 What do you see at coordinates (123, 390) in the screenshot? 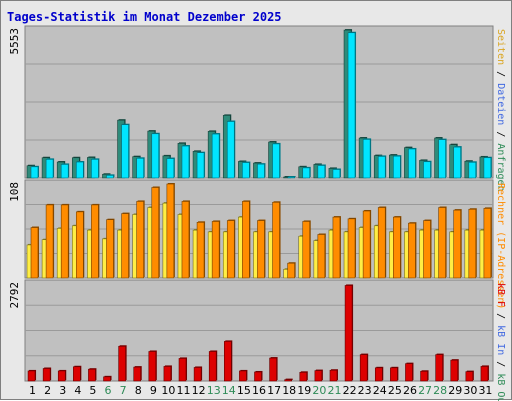
I see `x-tick-label: 7` at bounding box center [123, 390].